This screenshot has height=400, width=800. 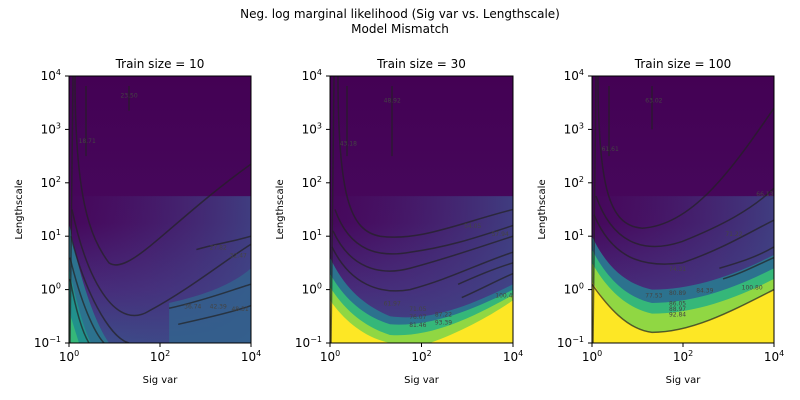 What do you see at coordinates (677, 269) in the screenshot?
I see `contour-label: 74.31` at bounding box center [677, 269].